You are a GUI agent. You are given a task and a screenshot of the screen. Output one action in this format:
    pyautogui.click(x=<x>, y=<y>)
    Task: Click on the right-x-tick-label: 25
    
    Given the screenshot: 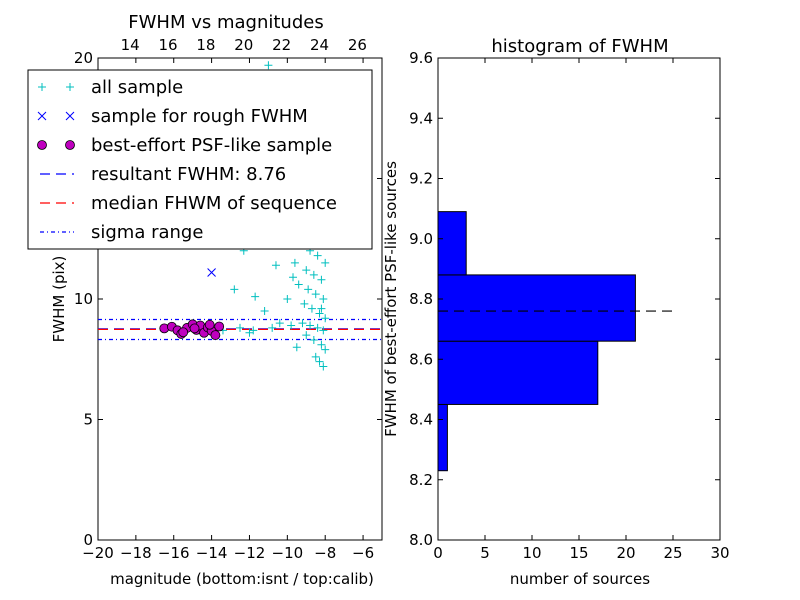 What is the action you would take?
    pyautogui.click(x=672, y=553)
    